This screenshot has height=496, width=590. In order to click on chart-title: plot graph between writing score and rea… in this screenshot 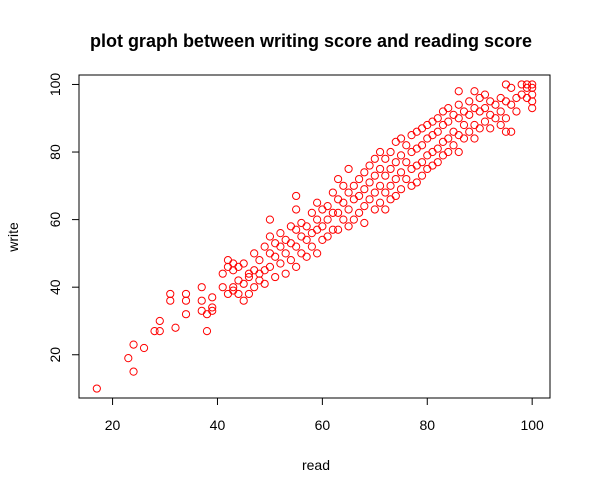, I will do `click(311, 41)`.